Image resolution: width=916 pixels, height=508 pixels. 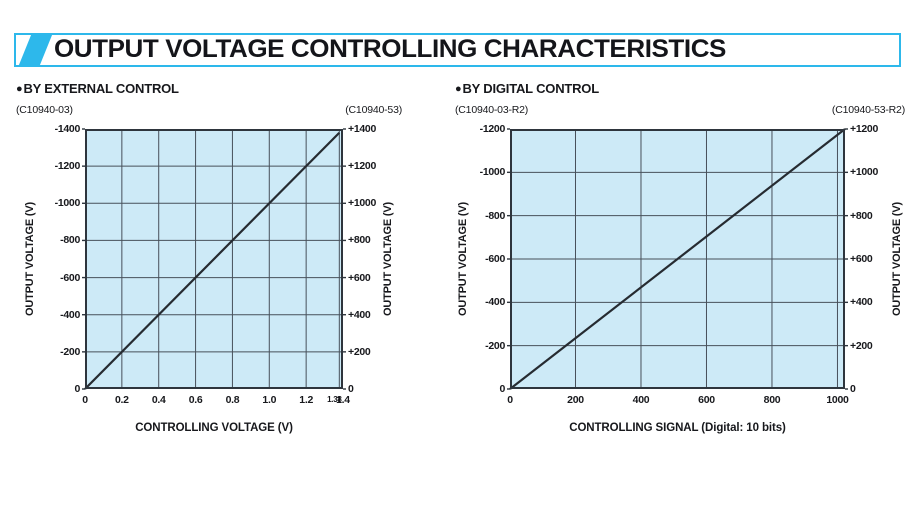 What do you see at coordinates (677, 428) in the screenshot?
I see `x-axis-label: CONTROLLING SIGNAL (Digital: 10 bits)` at bounding box center [677, 428].